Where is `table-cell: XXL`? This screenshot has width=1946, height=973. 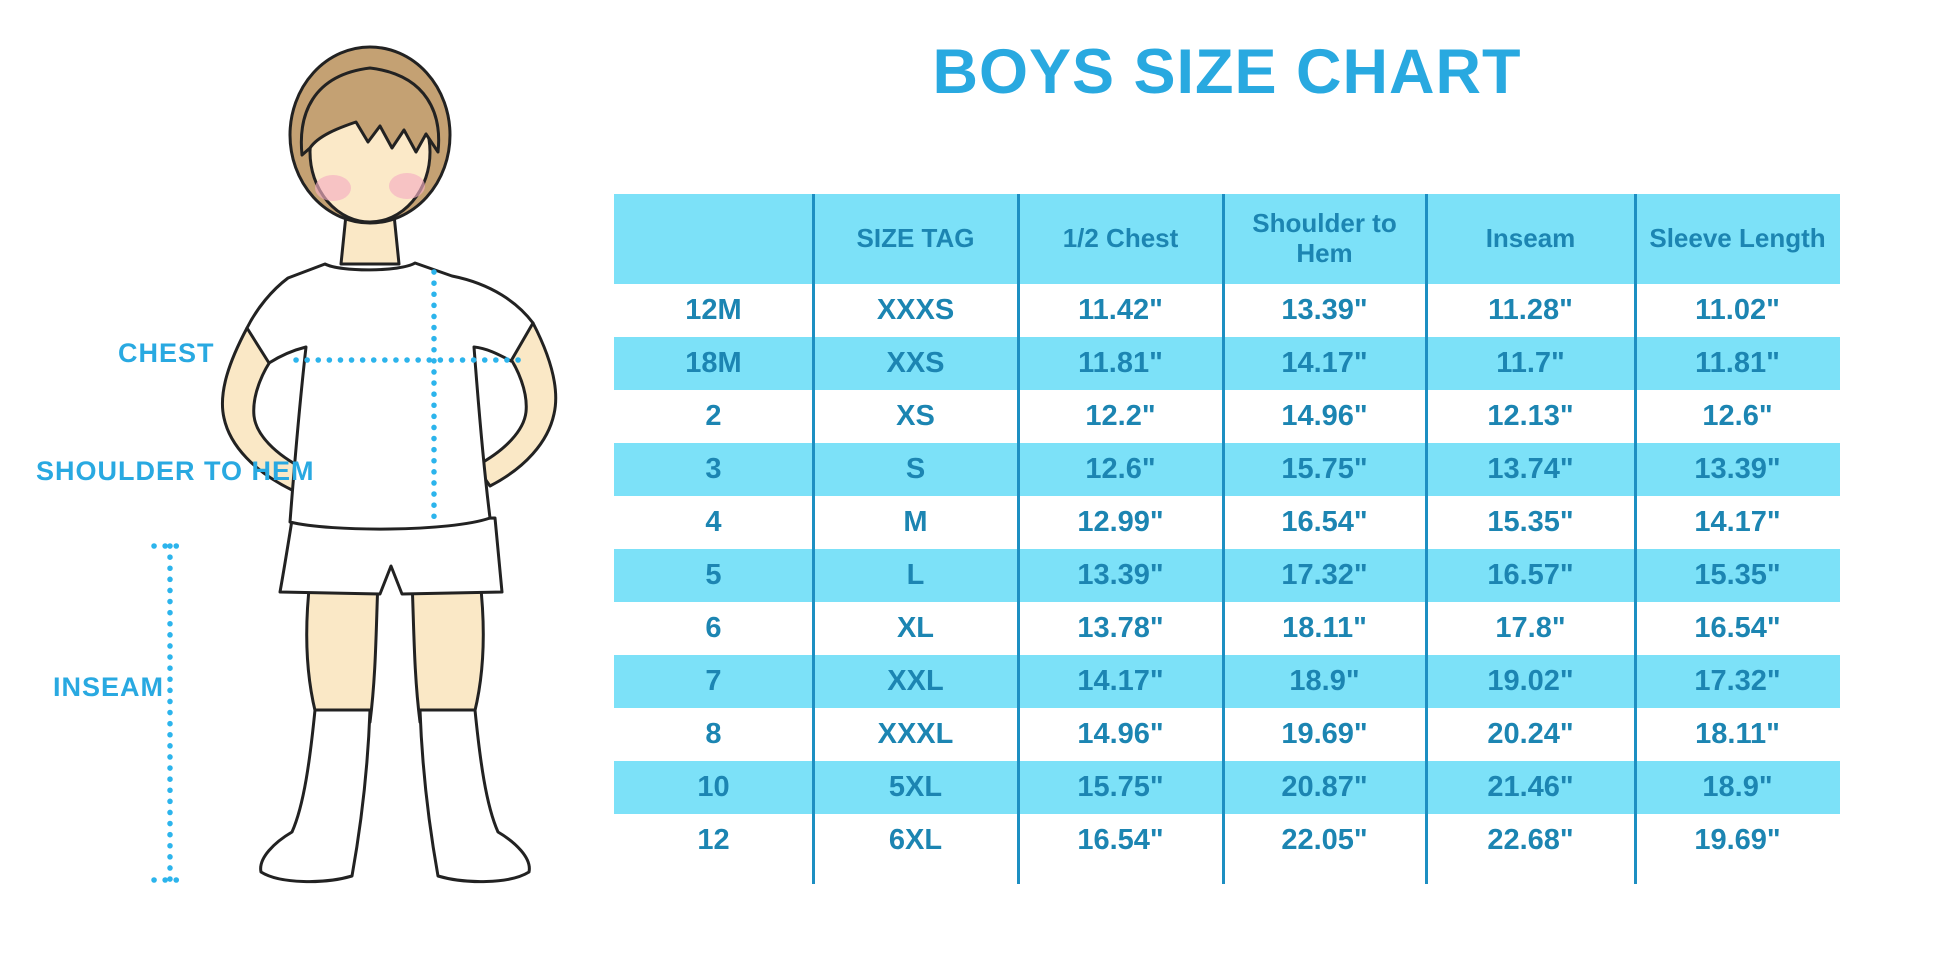
table-cell: XXL is located at coordinates (915, 680).